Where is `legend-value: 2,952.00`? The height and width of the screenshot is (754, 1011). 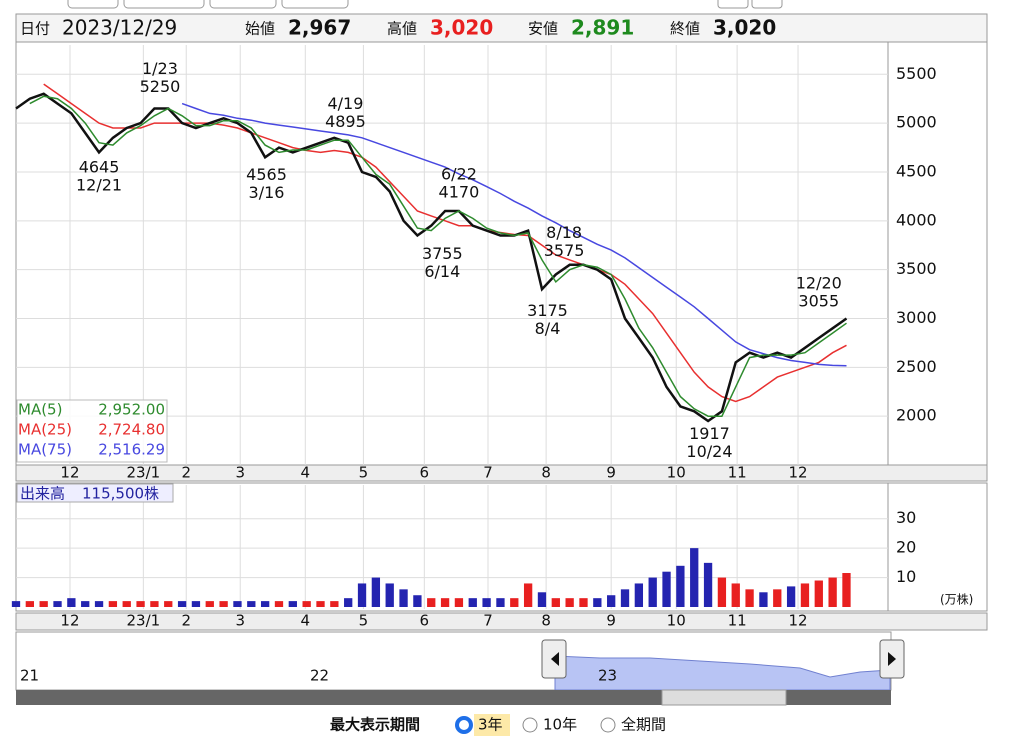
legend-value: 2,952.00 is located at coordinates (131, 410).